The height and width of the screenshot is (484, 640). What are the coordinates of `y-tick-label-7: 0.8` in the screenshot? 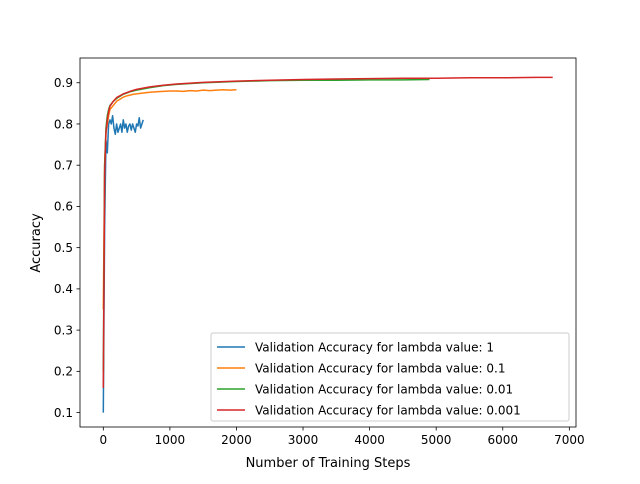 It's located at (63, 124).